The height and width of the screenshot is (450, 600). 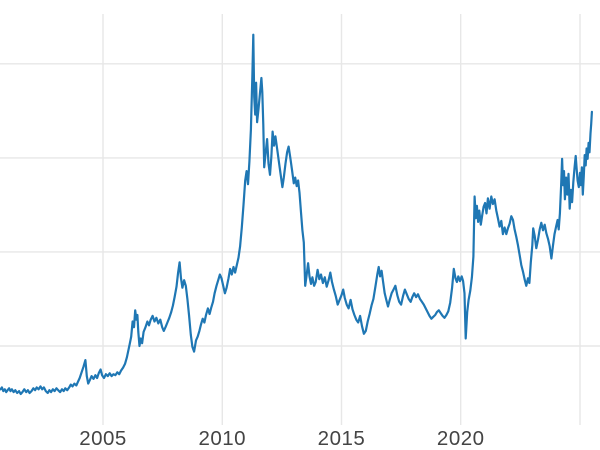 What do you see at coordinates (341, 438) in the screenshot?
I see `x-tick-label-2015: 2015` at bounding box center [341, 438].